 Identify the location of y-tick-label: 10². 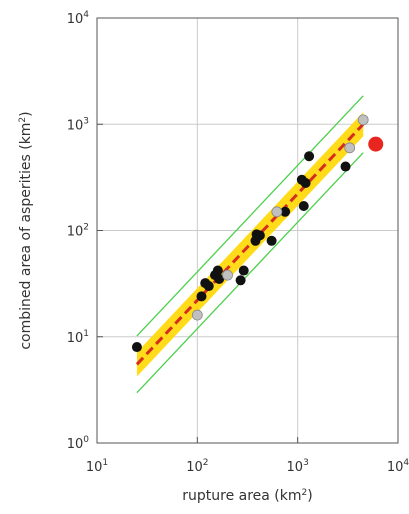
(78, 231).